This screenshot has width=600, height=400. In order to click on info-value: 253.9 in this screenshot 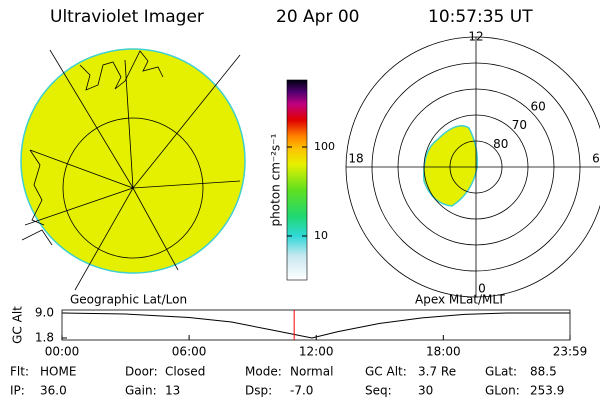, I will do `click(547, 391)`.